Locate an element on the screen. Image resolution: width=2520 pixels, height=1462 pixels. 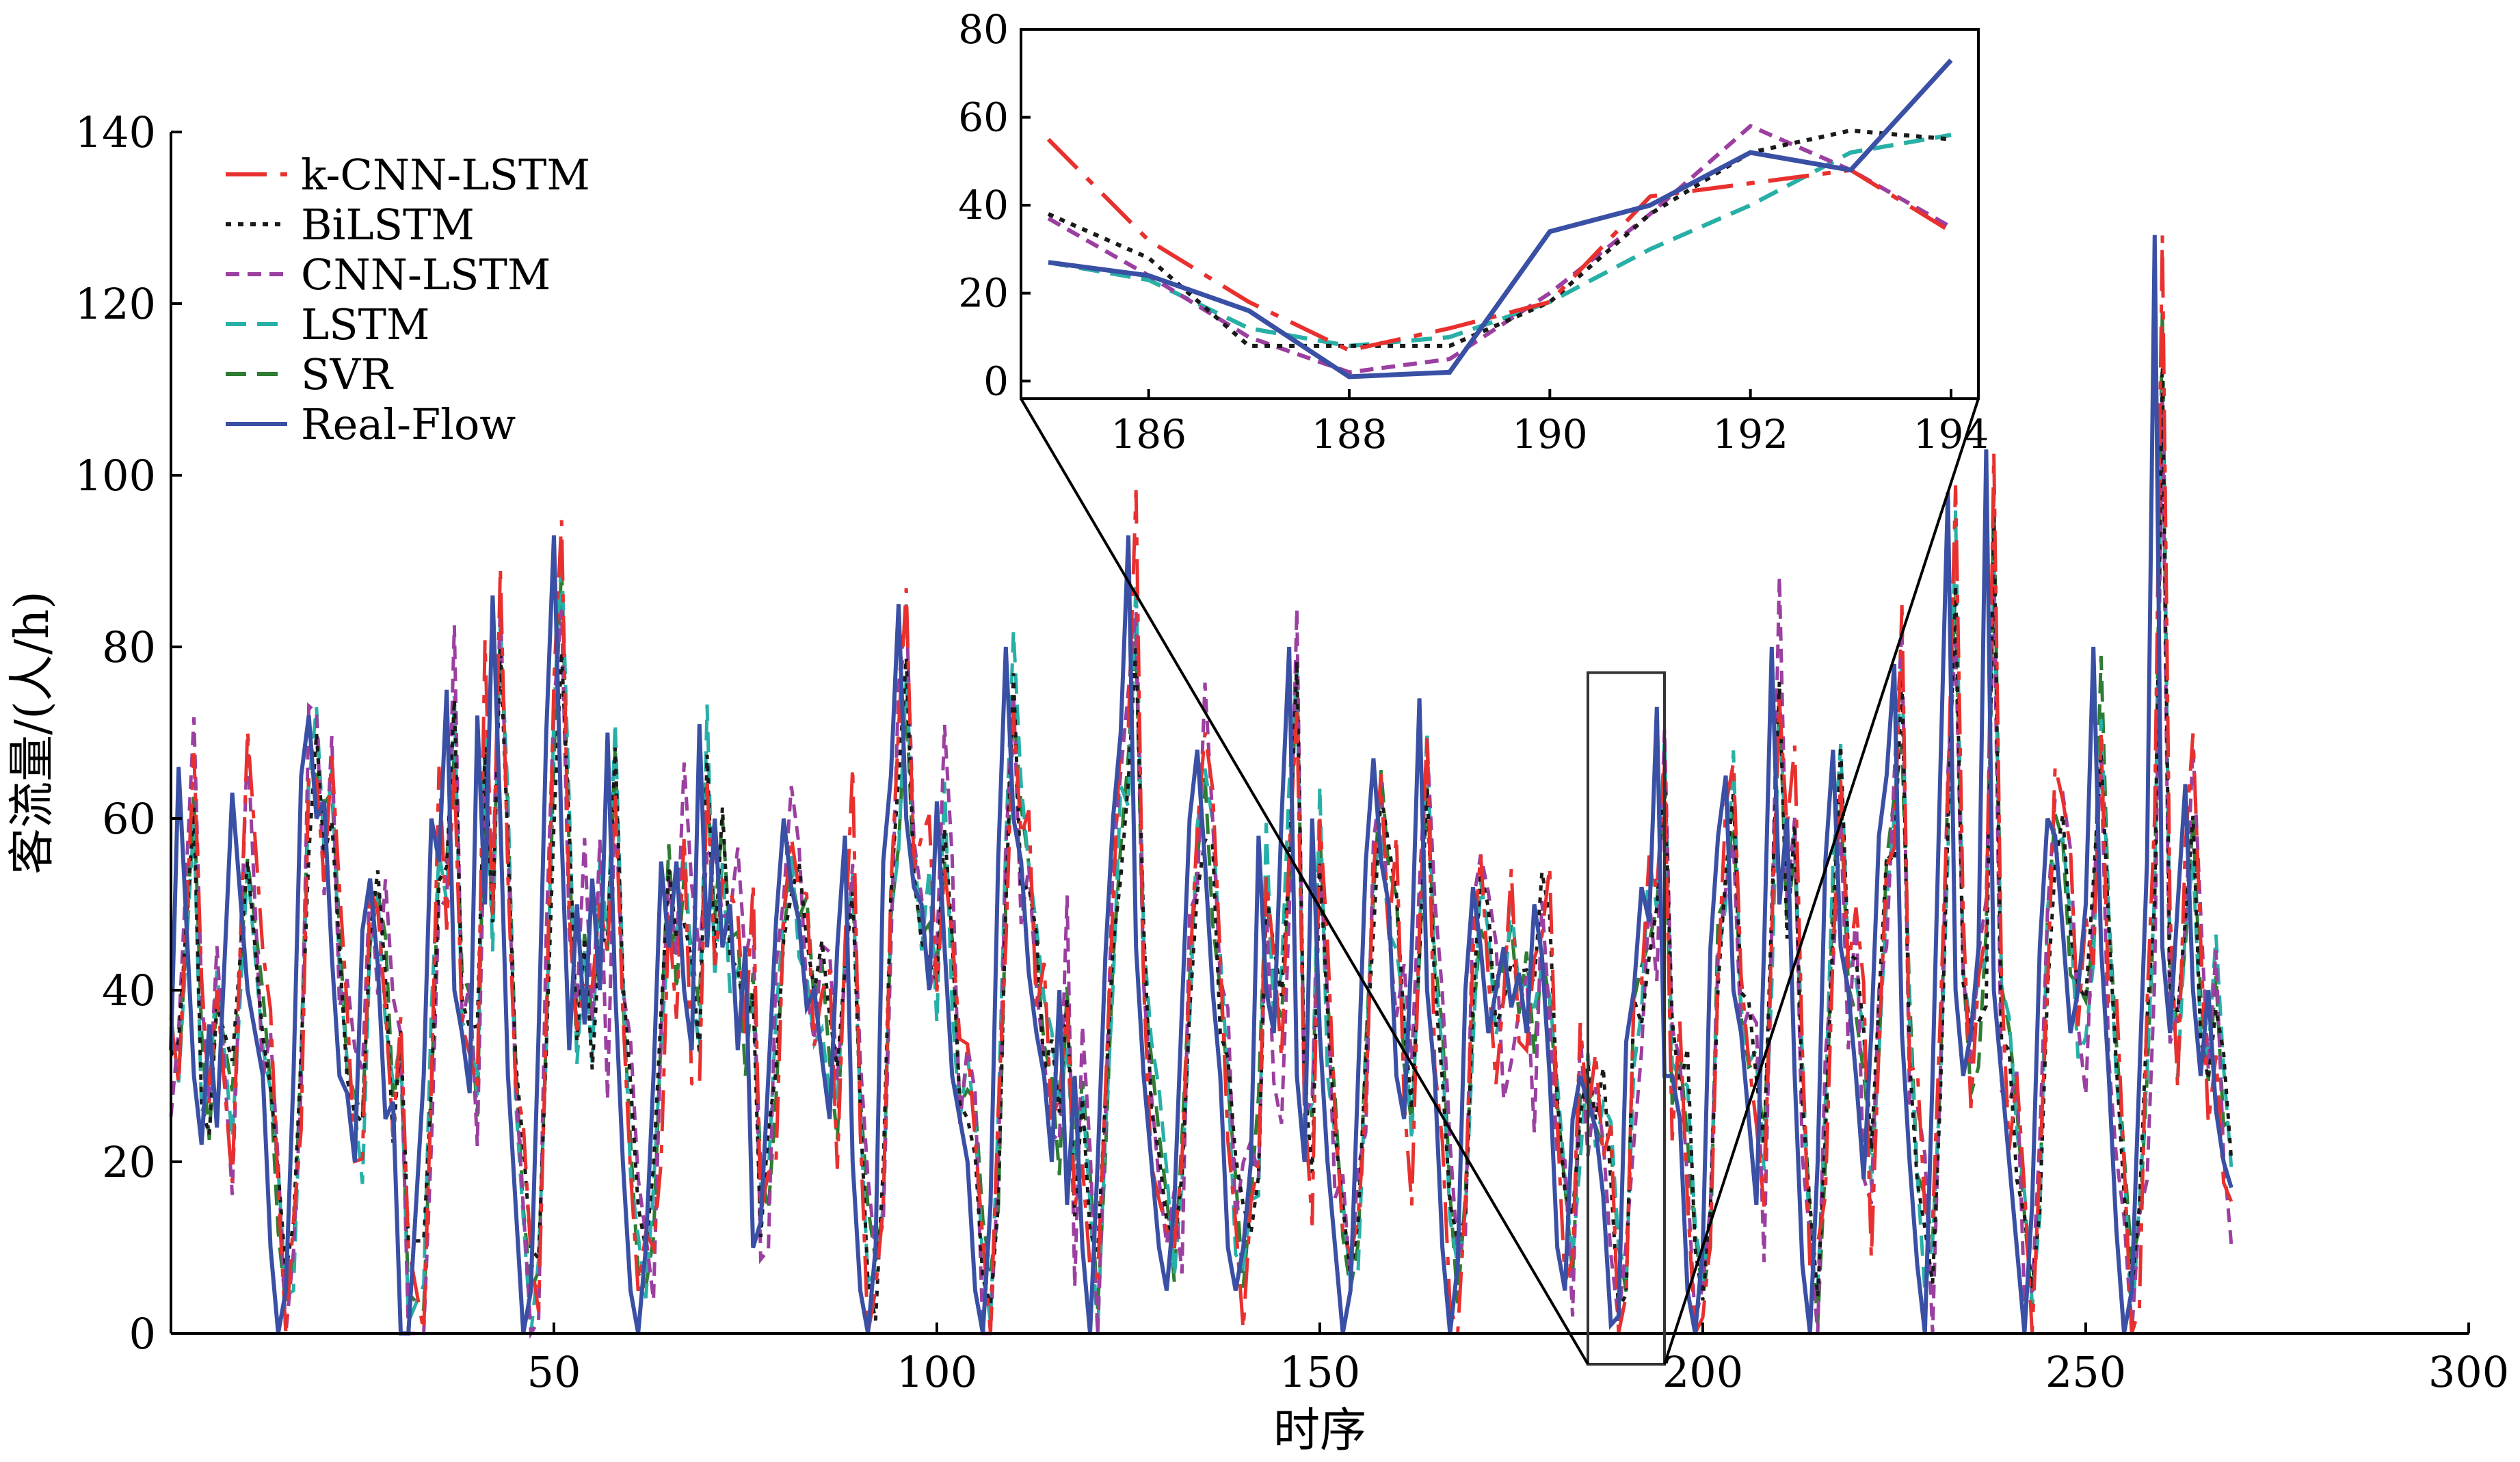
legend-label-bilstm: BiLSTM is located at coordinates (388, 225).